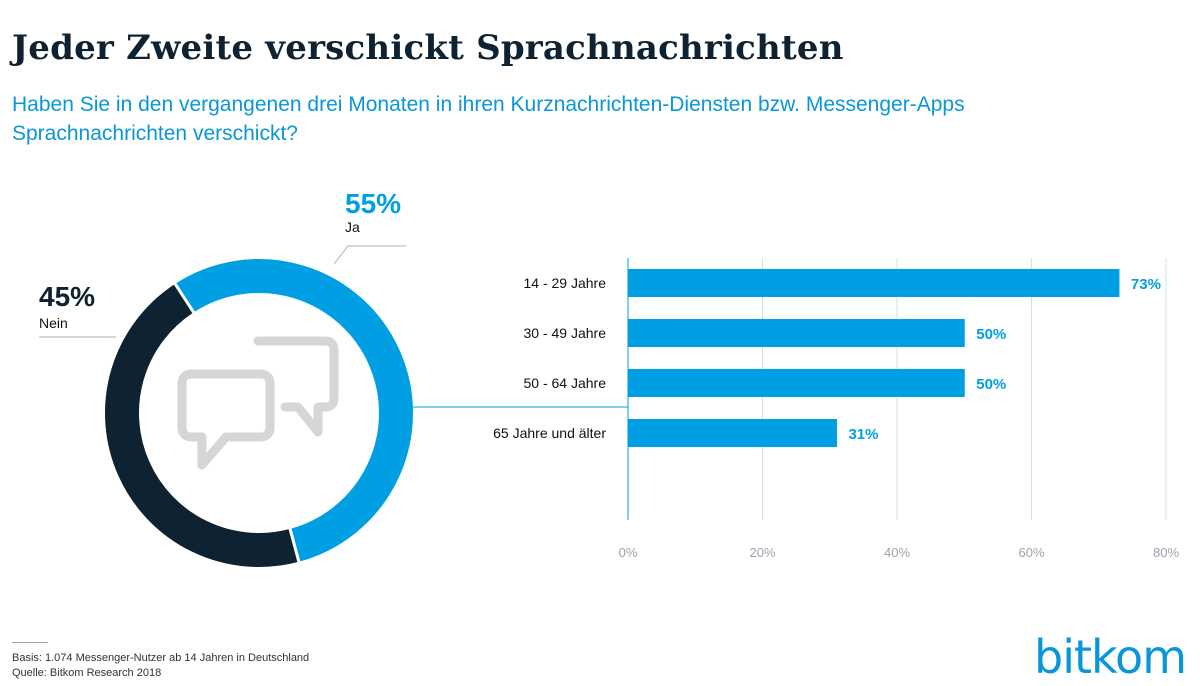 The width and height of the screenshot is (1200, 686). What do you see at coordinates (565, 283) in the screenshot?
I see `bar-category-label: 14 - 29 Jahre` at bounding box center [565, 283].